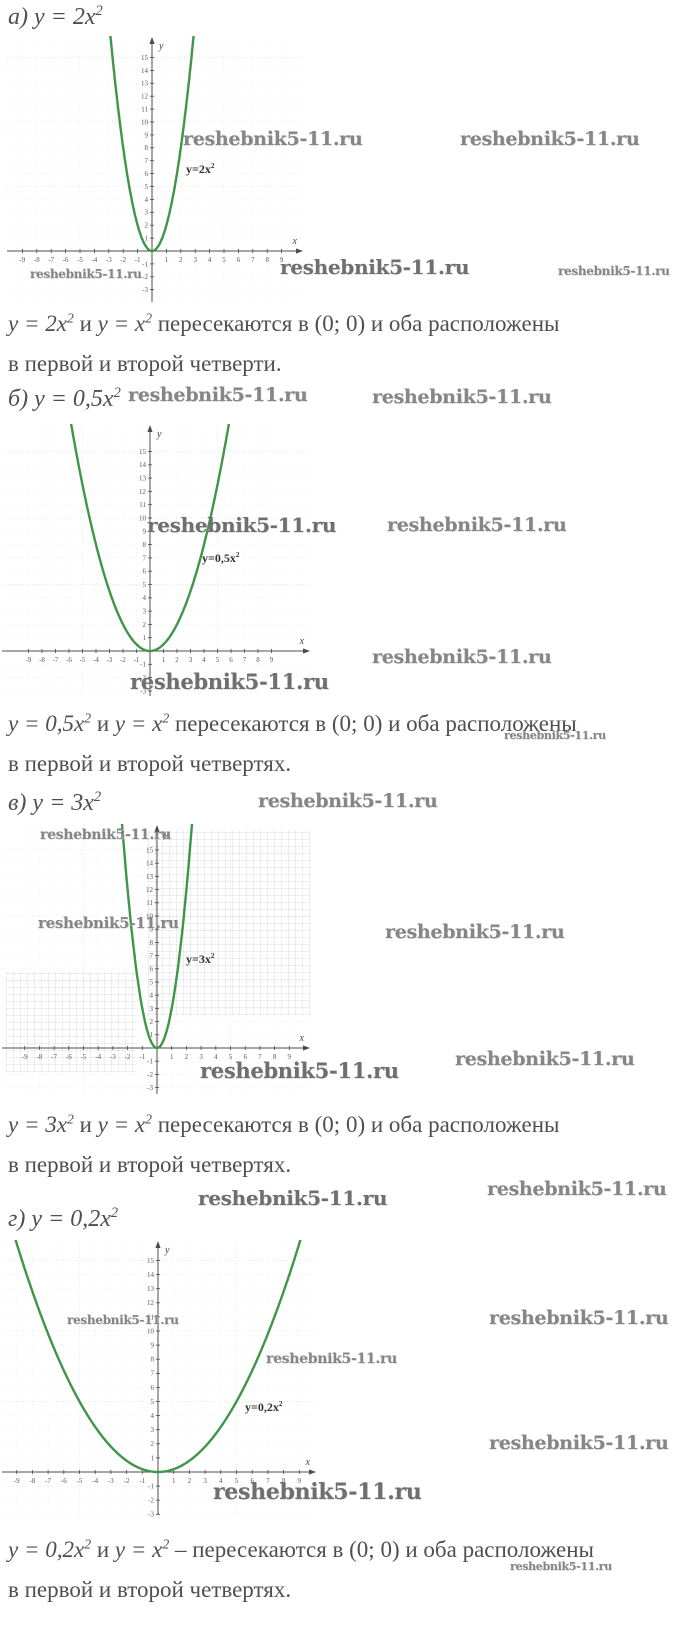  I want to click on parabola-curve, so click(150, 538).